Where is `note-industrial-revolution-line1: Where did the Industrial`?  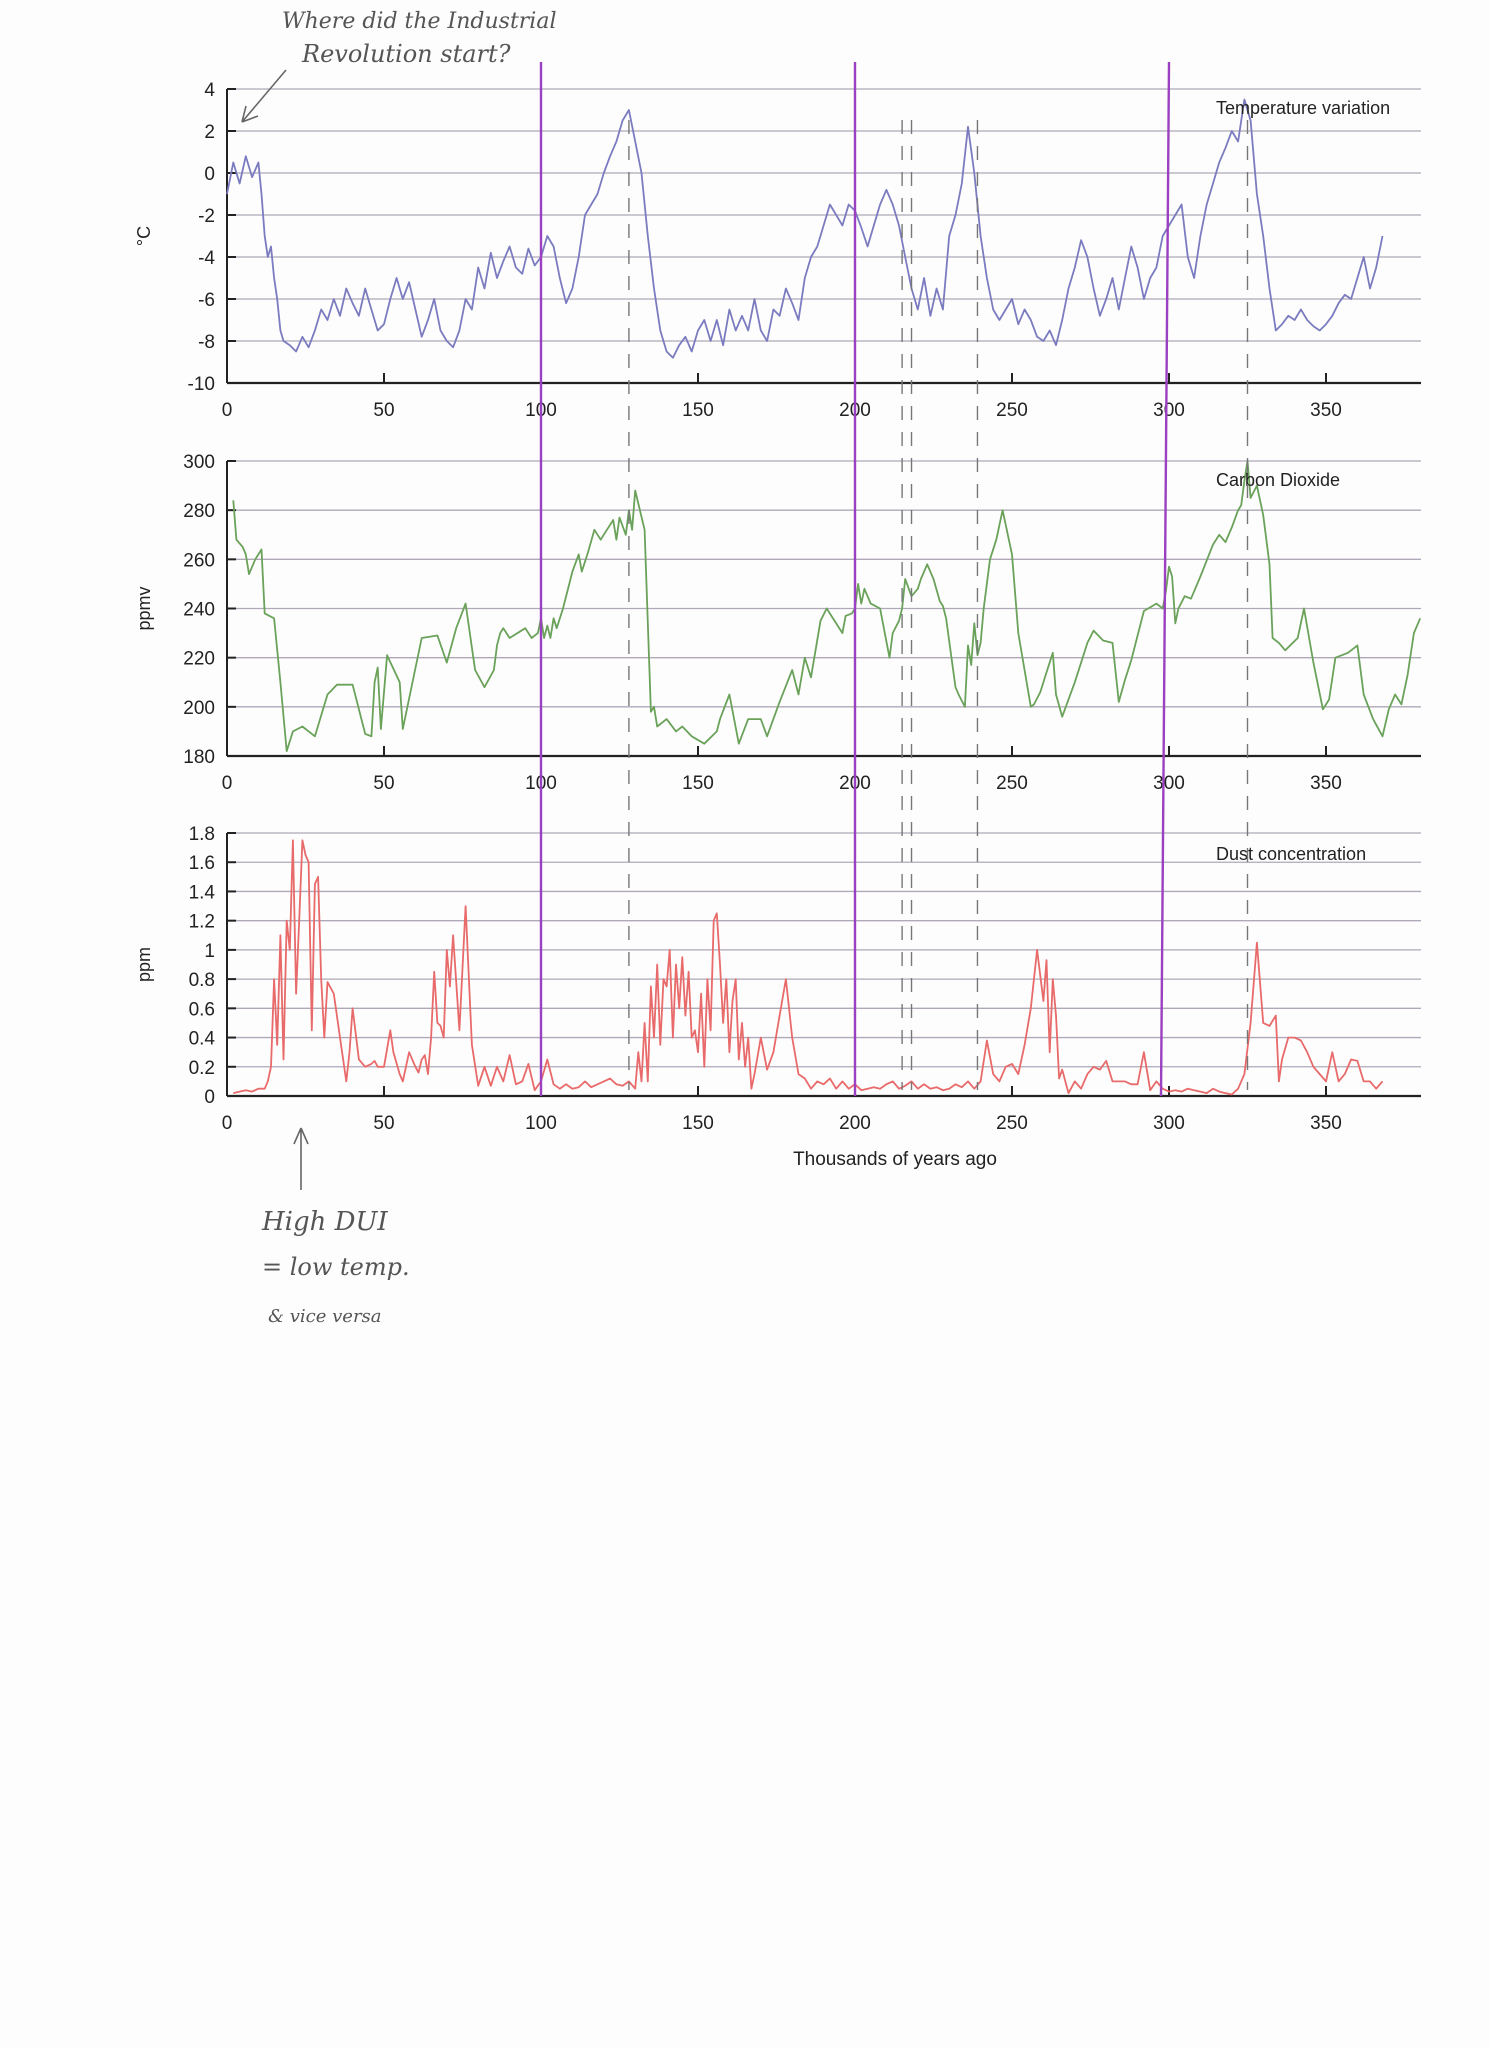
note-industrial-revolution-line1: Where did the Industrial is located at coordinates (419, 21).